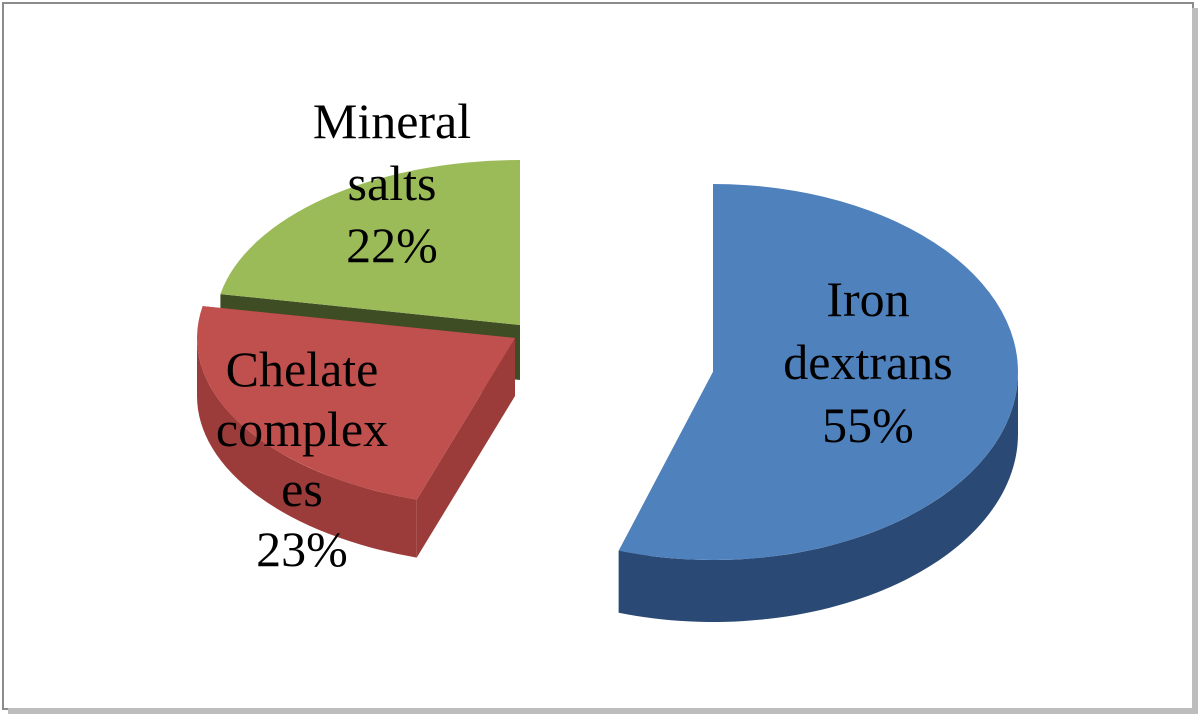 The height and width of the screenshot is (715, 1200). What do you see at coordinates (392, 121) in the screenshot?
I see `mineral-salts-label-line: Mineral` at bounding box center [392, 121].